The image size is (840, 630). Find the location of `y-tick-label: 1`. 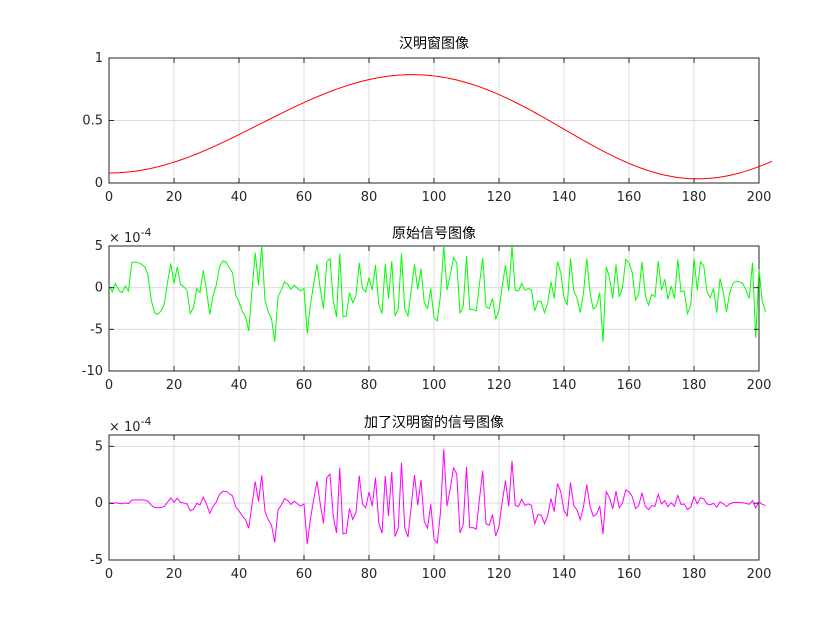

y-tick-label: 1 is located at coordinates (99, 58).